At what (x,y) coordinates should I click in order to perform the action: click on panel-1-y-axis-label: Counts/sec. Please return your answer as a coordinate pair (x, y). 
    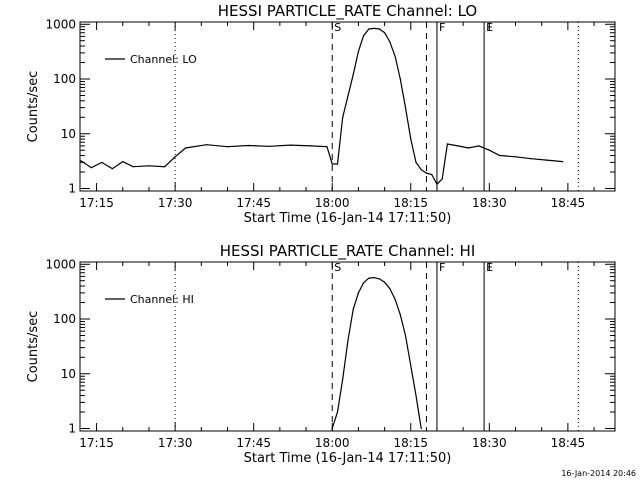
    Looking at the image, I should click on (33, 107).